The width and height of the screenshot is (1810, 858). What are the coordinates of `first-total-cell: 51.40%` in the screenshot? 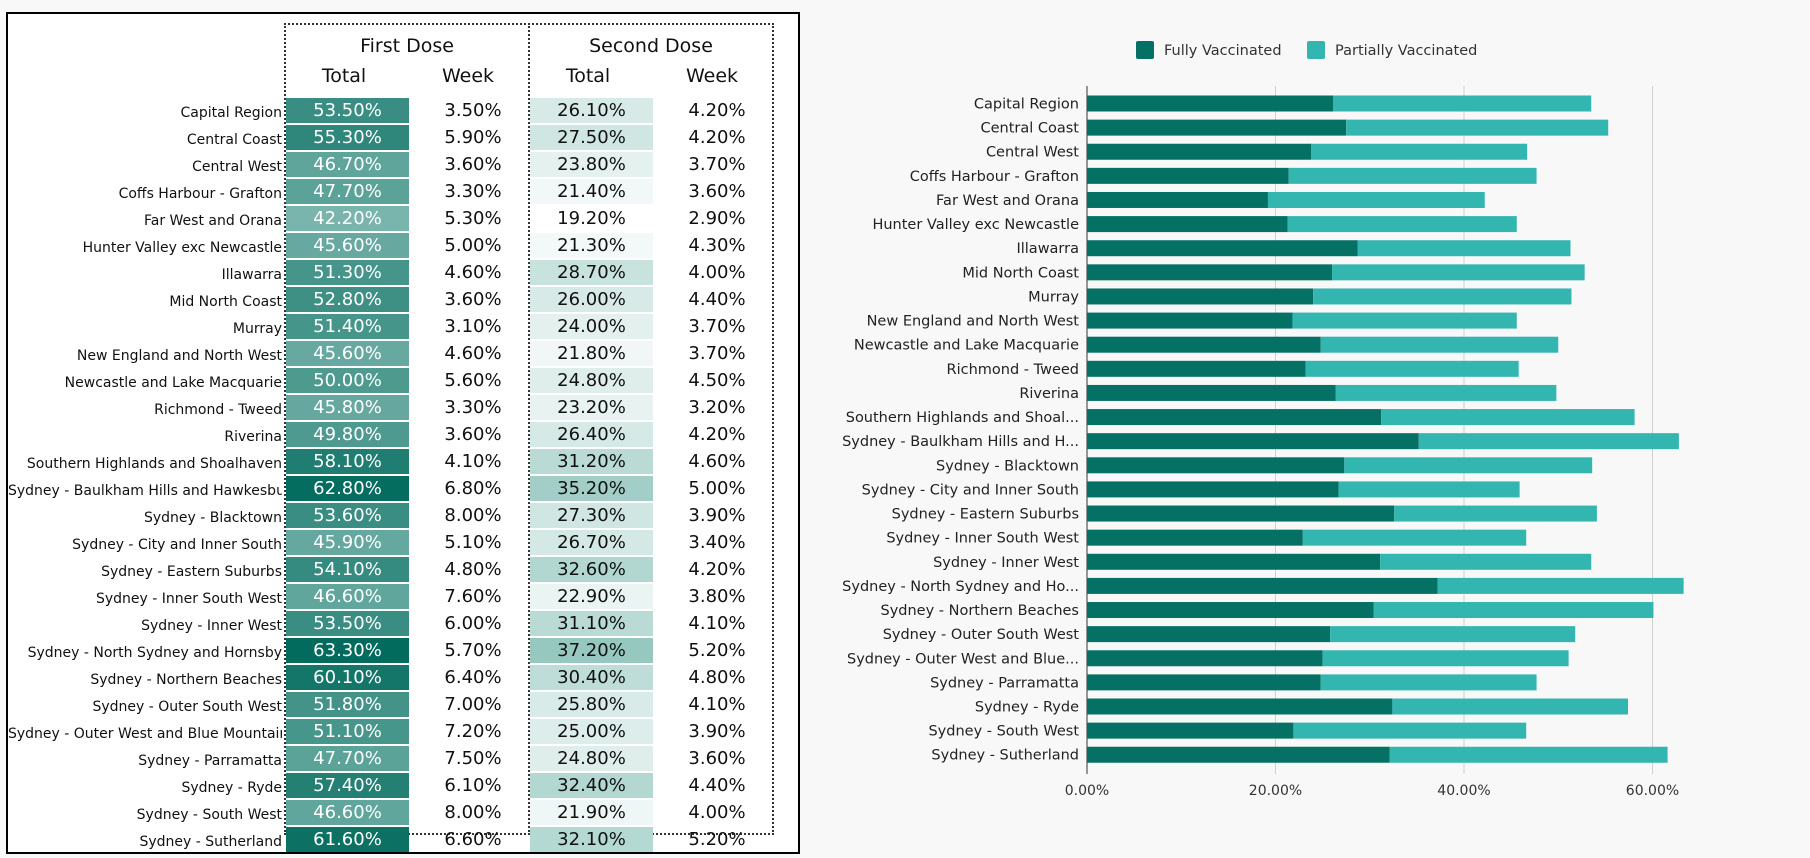 It's located at (347, 326).